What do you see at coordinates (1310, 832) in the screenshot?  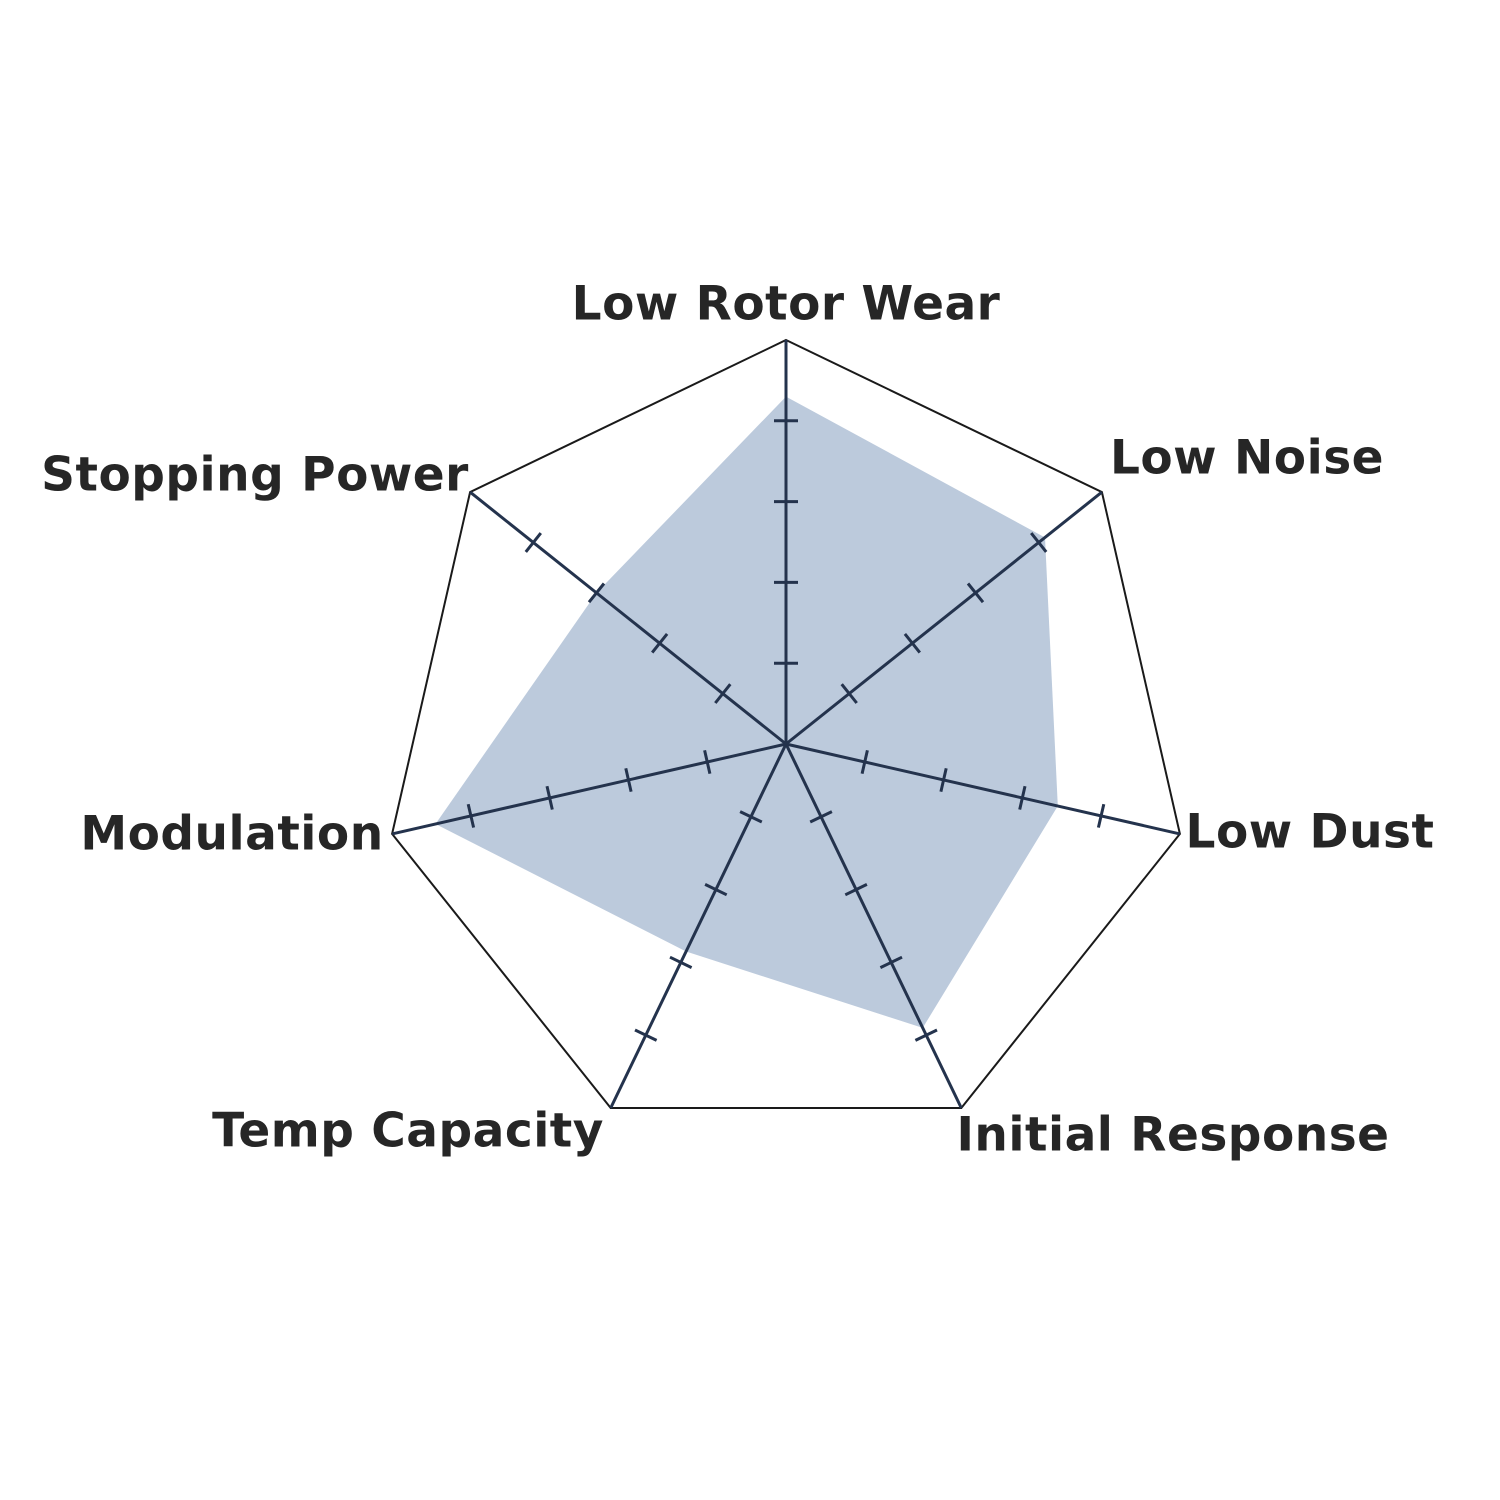 I see `axis-label-low-dust: Low Dust` at bounding box center [1310, 832].